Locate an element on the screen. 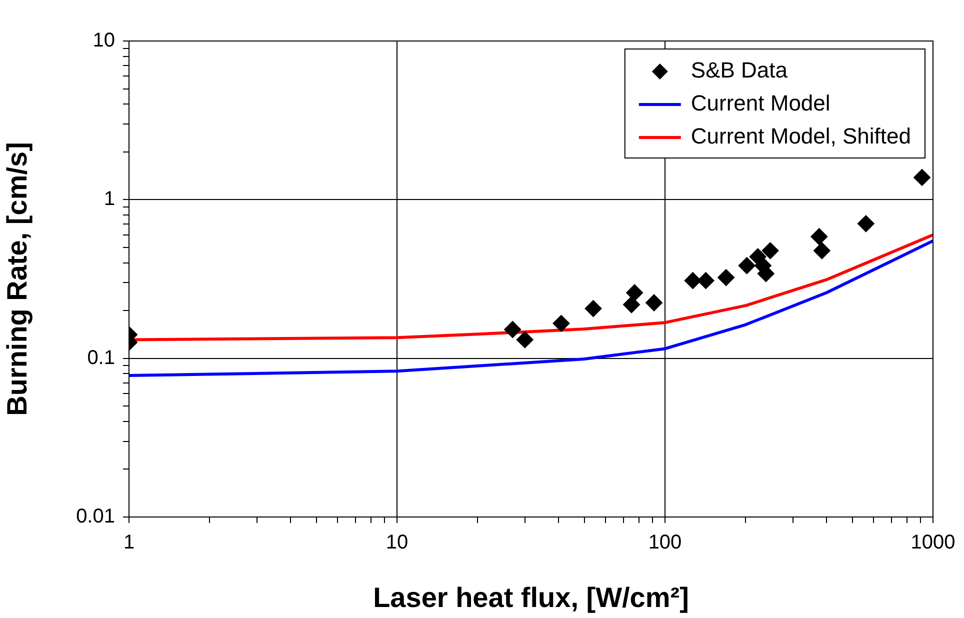 The image size is (964, 618). legend-label: S&B Data is located at coordinates (739, 70).